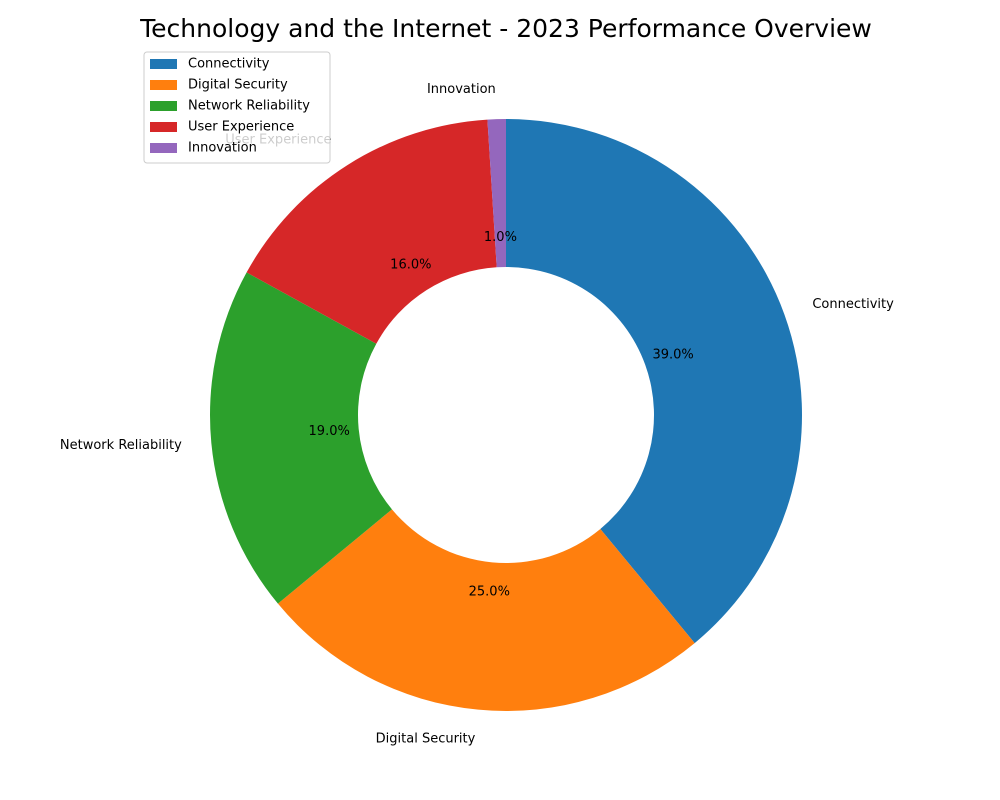 Image resolution: width=1000 pixels, height=800 pixels. Describe the element at coordinates (329, 431) in the screenshot. I see `percent-label-network-reliability: 19.0%` at that location.